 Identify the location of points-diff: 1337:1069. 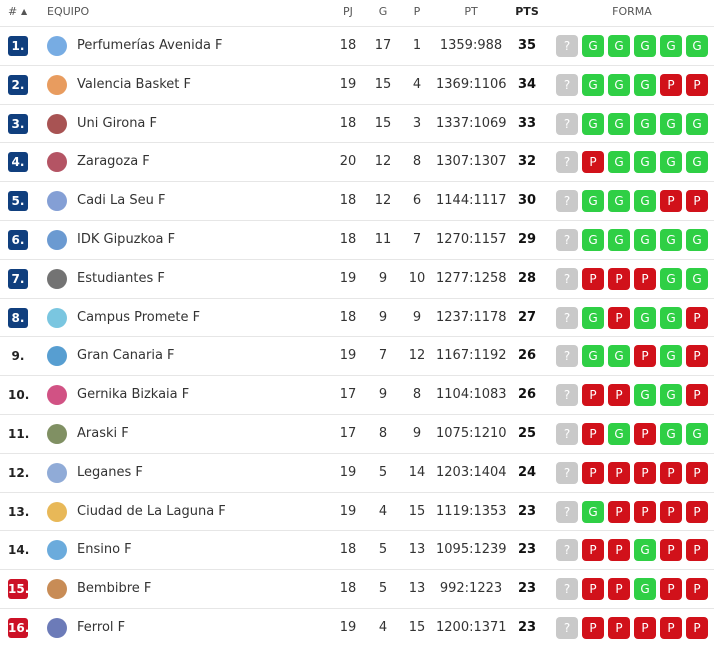
(471, 123).